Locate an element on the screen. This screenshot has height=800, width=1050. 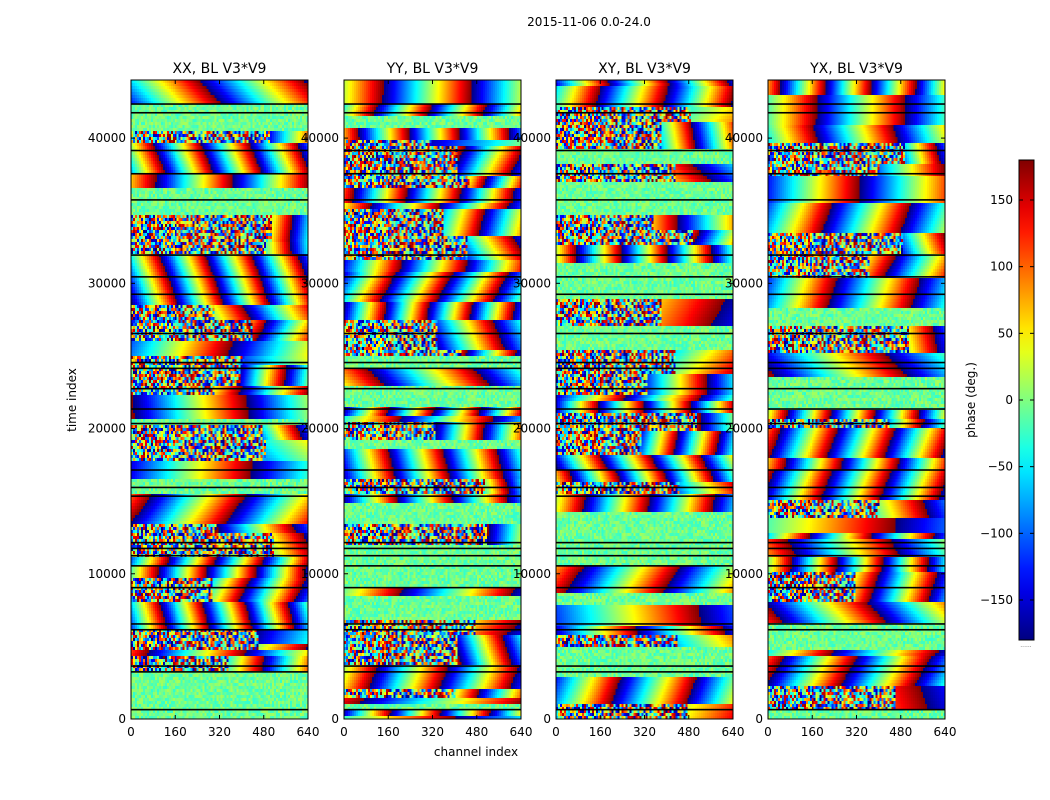
panel-title: YY, BL V3*V9 is located at coordinates (432, 69).